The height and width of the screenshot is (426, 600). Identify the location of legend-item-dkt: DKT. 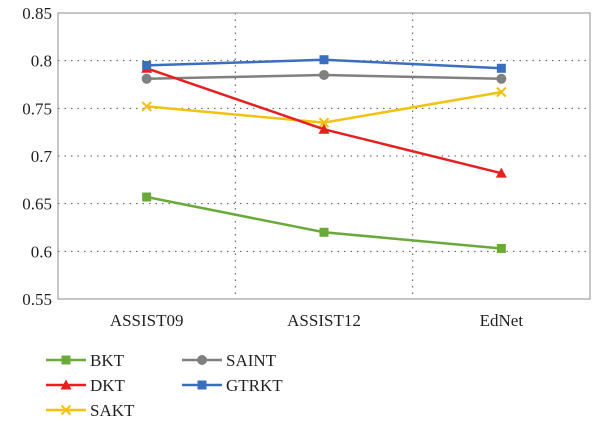
(86, 385).